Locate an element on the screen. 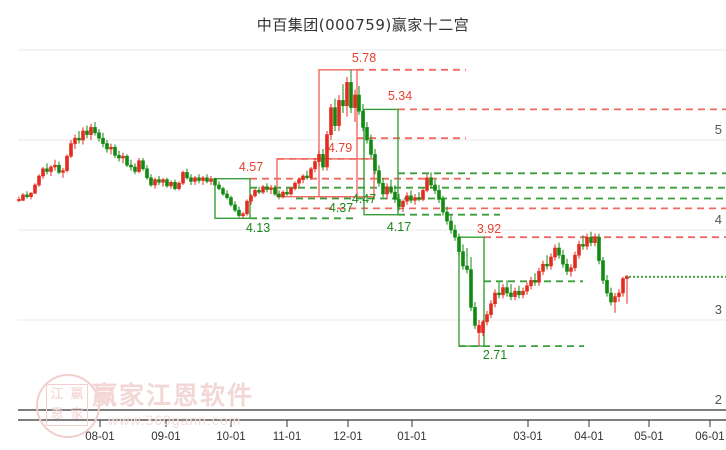  x-axis-tick-label: 08-01 is located at coordinates (99, 437).